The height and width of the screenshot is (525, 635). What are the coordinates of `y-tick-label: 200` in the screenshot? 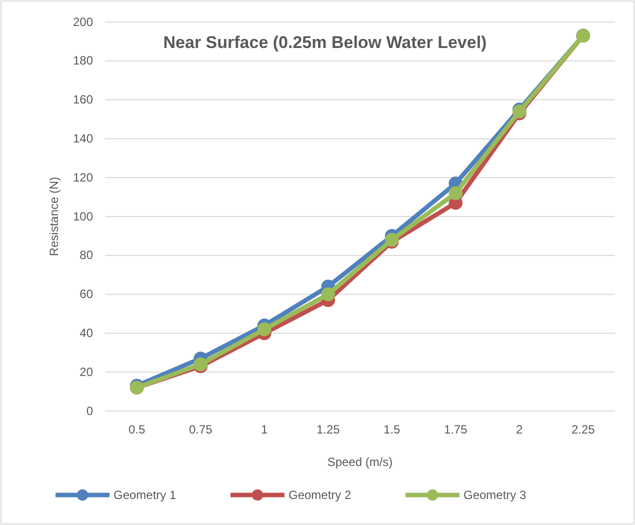 It's located at (83, 21).